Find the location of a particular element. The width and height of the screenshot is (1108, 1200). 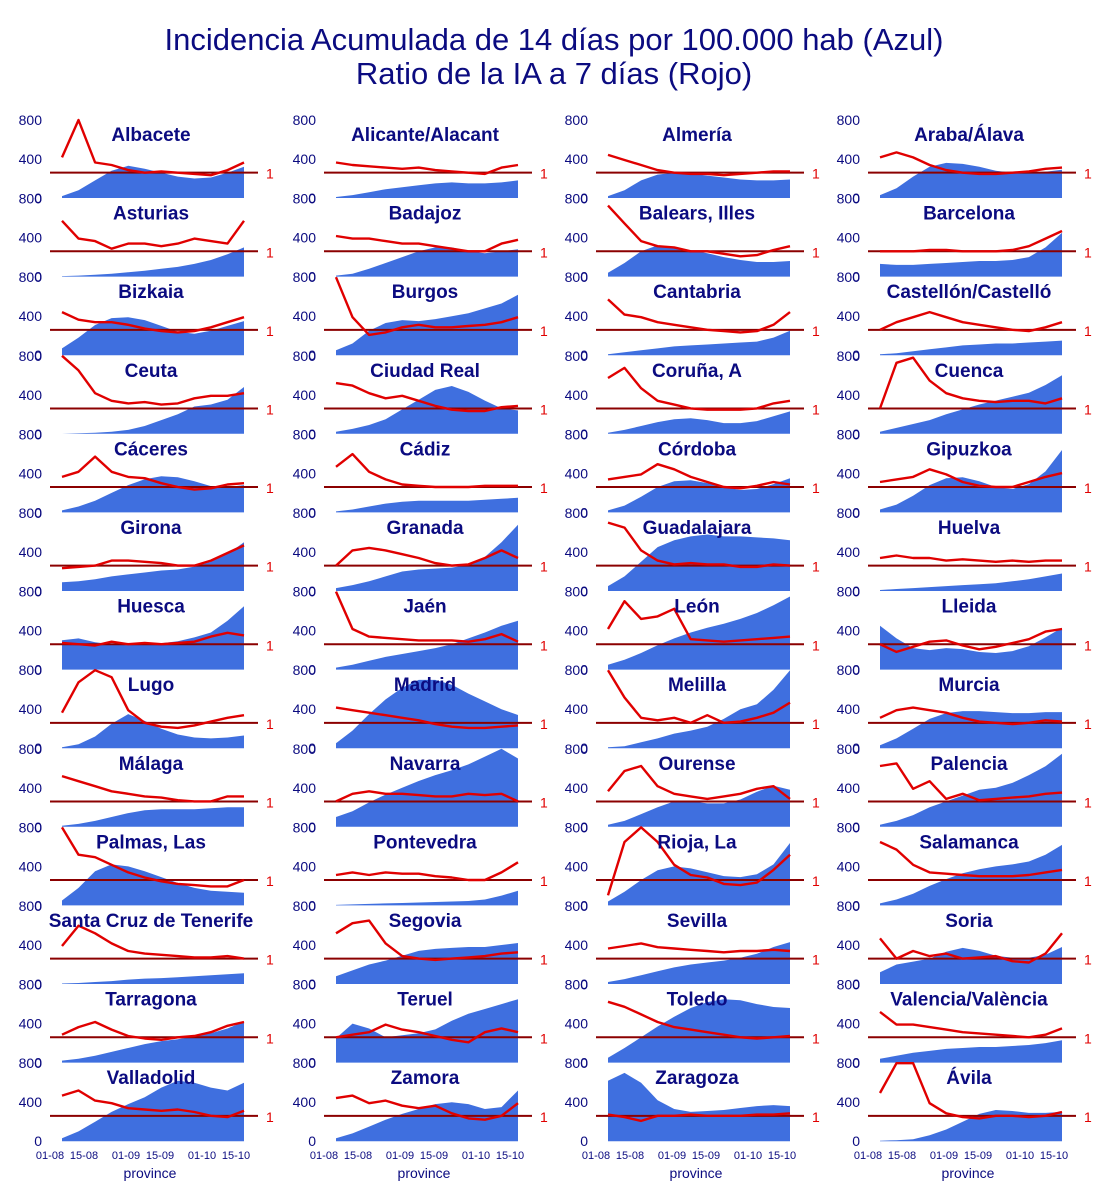

panel-title: Guadalajara is located at coordinates (697, 528).